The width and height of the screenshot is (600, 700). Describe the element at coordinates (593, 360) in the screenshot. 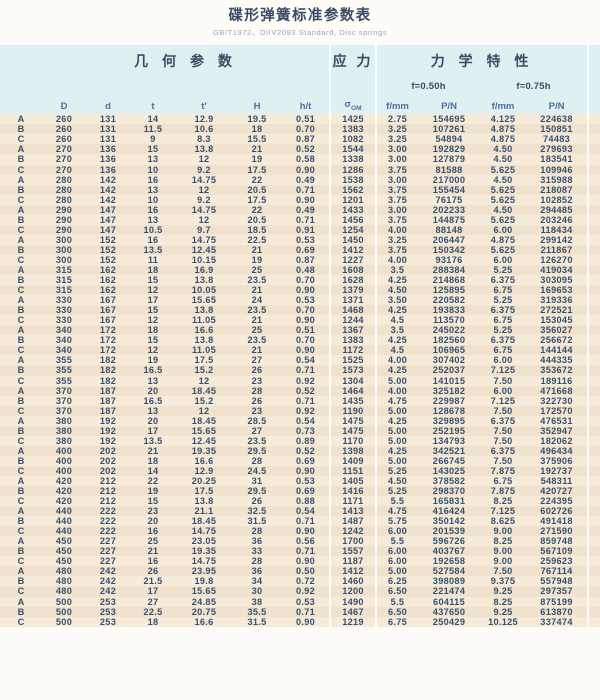

I see `cell-weight: 10.568` at that location.